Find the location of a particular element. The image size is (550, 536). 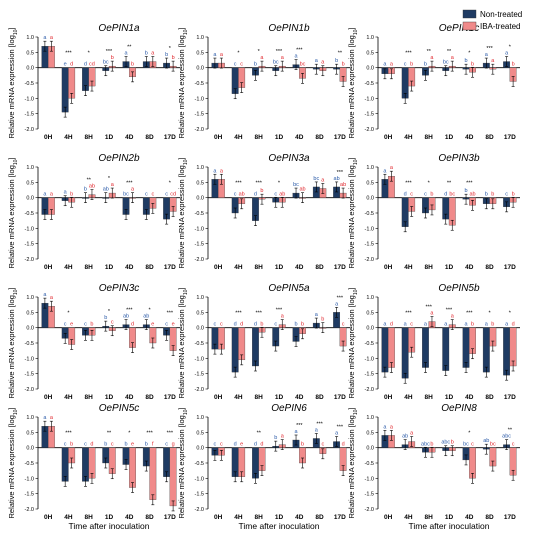

y-tick-label: -0.5 is located at coordinates (29, 464).